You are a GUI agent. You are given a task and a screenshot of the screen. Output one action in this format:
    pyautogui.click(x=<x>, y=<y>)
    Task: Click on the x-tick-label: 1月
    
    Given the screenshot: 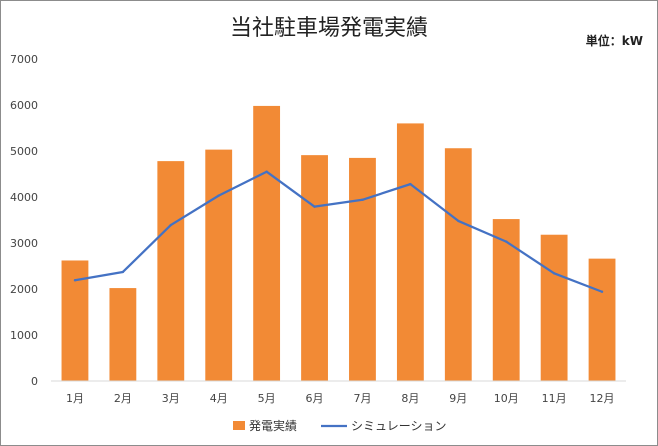 What is the action you would take?
    pyautogui.click(x=75, y=398)
    